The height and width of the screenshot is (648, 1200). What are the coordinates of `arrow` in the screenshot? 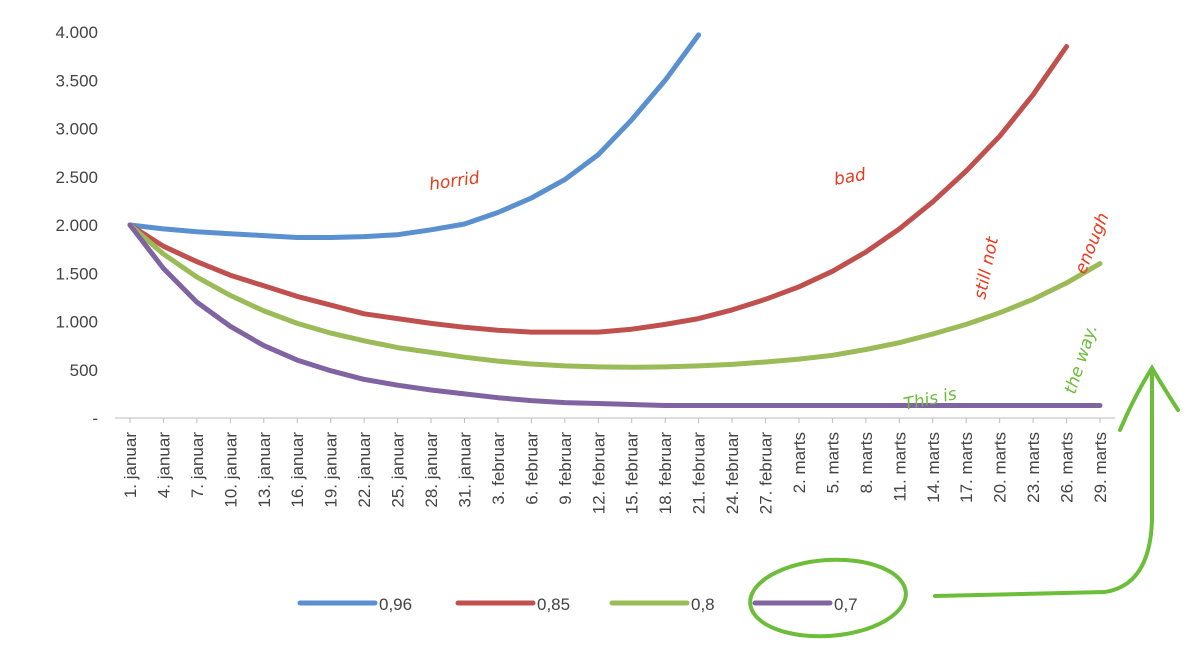 It's located at (1043, 483).